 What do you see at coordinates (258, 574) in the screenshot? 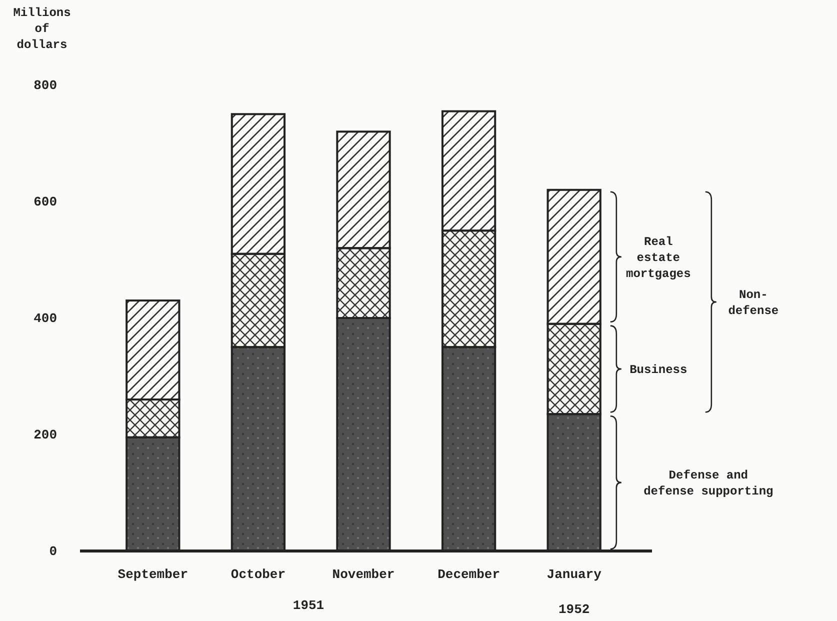
I see `x-tick-label: October` at bounding box center [258, 574].